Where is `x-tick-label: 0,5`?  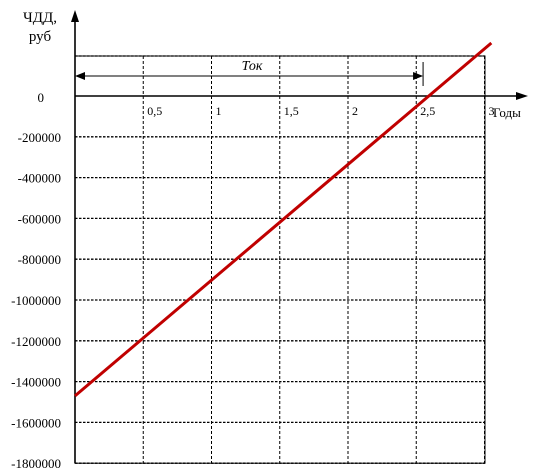 x-tick-label: 0,5 is located at coordinates (154, 111).